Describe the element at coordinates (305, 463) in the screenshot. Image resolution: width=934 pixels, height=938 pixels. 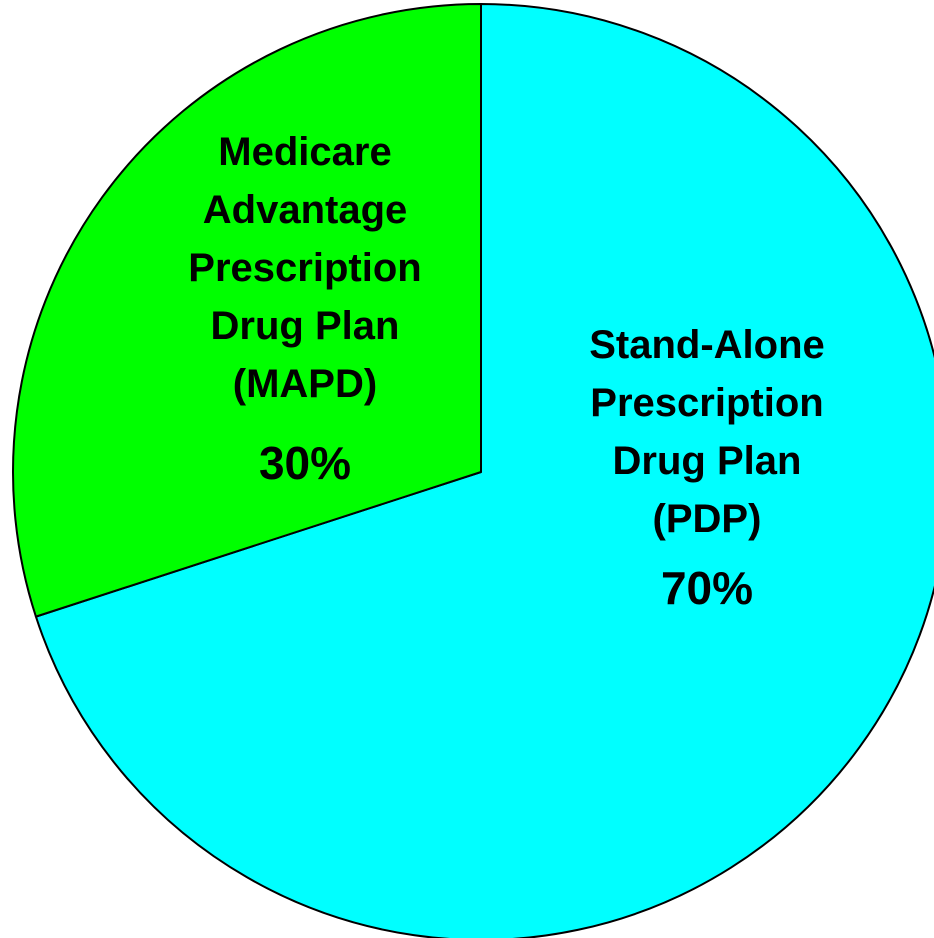
I see `slice-percent-label: 30%` at that location.